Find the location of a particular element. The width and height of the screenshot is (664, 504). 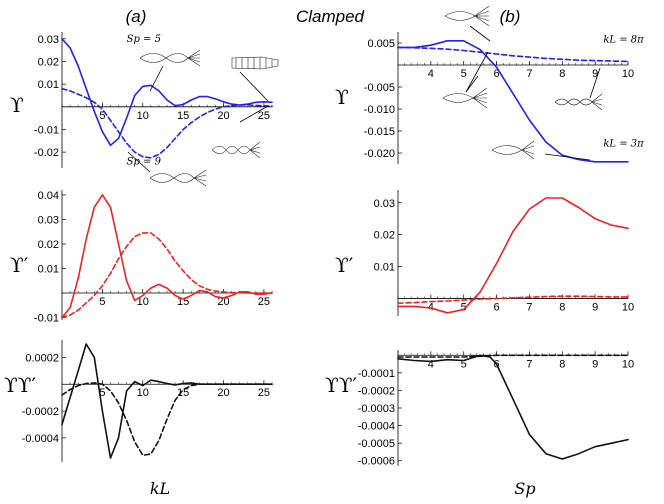

leader-b-low is located at coordinates (567, 157).